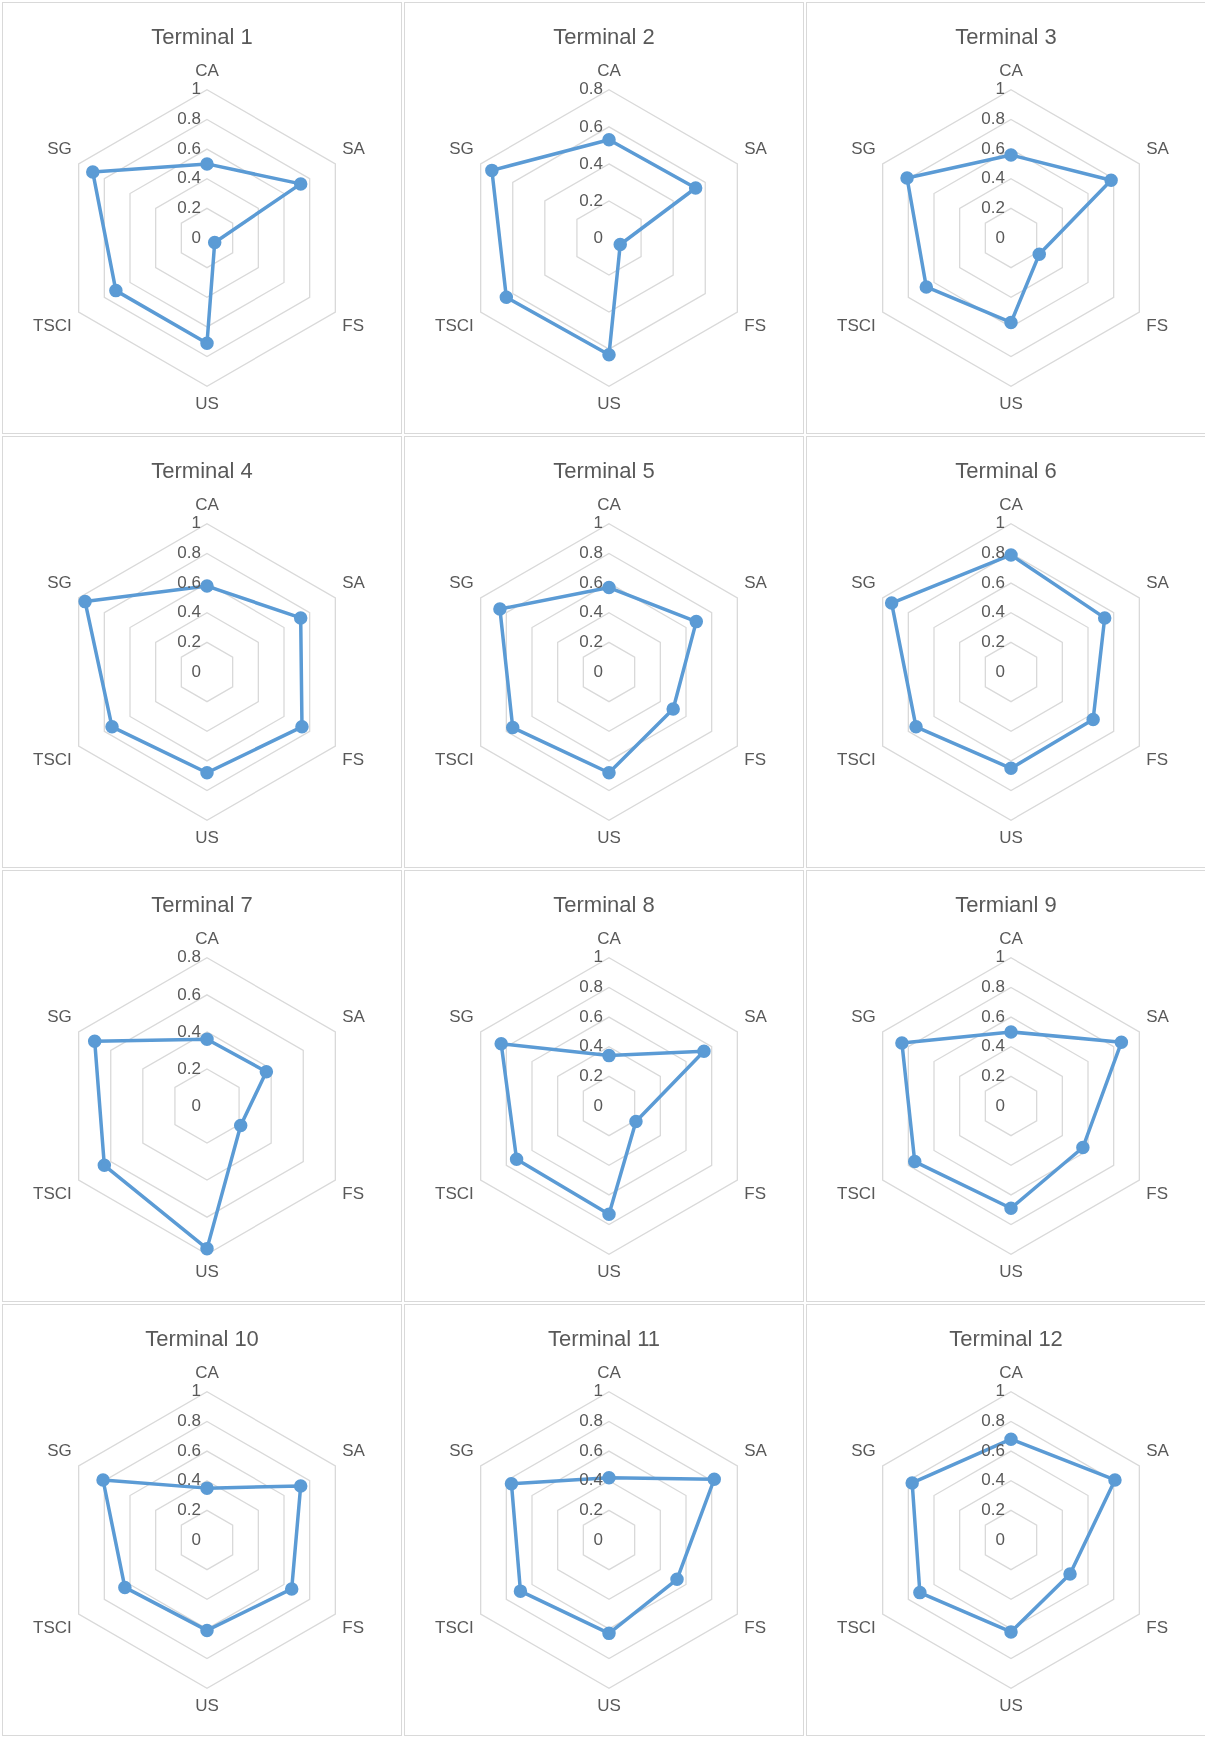 This screenshot has height=1751, width=1205. I want to click on chart-title: Terminal 7, so click(202, 905).